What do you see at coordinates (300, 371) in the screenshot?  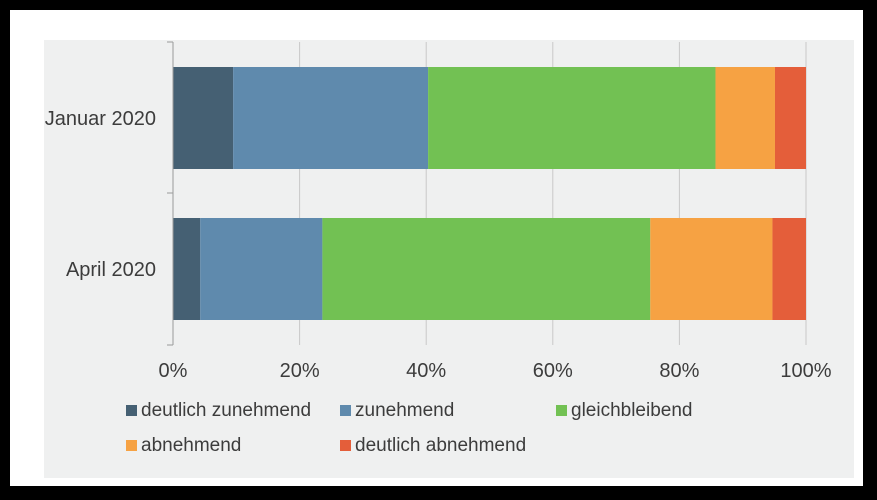 I see `x-tick-label: 20%` at bounding box center [300, 371].